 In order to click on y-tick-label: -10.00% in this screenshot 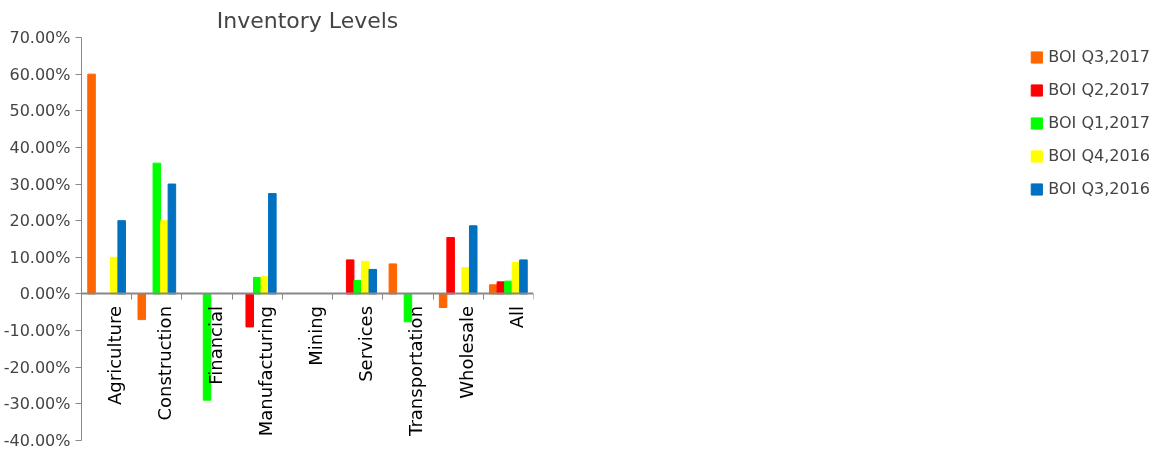, I will do `click(37, 331)`.